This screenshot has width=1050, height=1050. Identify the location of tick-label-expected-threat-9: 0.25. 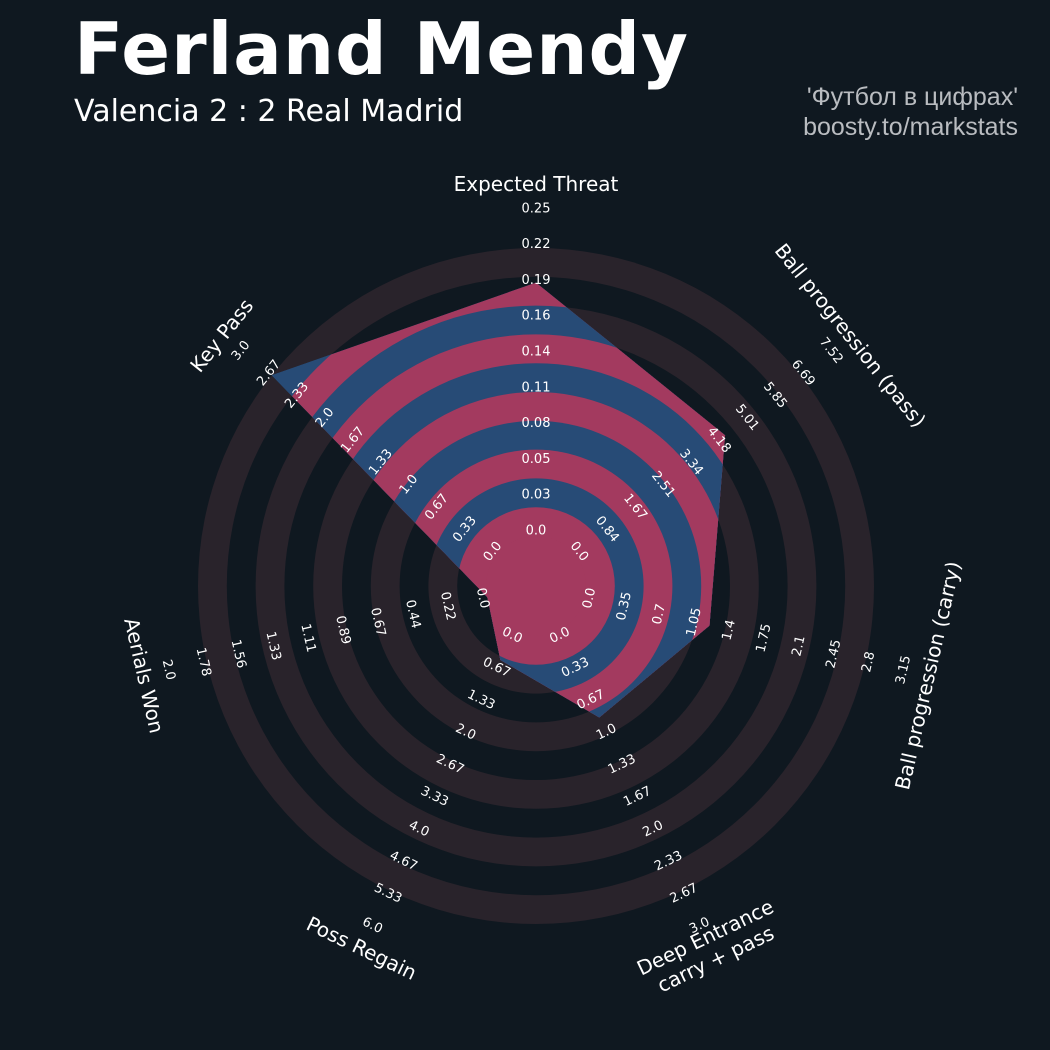
(536, 208).